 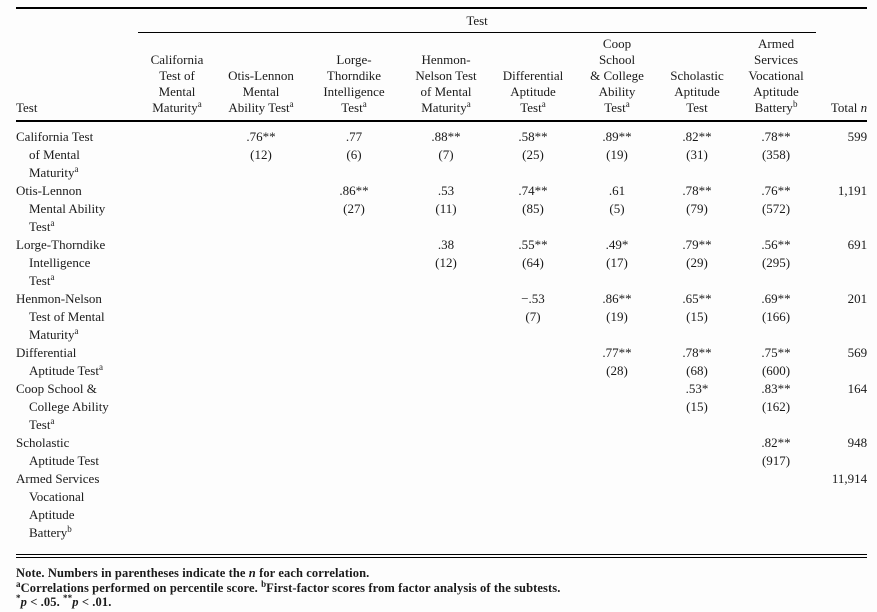 What do you see at coordinates (617, 370) in the screenshot?
I see `correlation-n: (28)` at bounding box center [617, 370].